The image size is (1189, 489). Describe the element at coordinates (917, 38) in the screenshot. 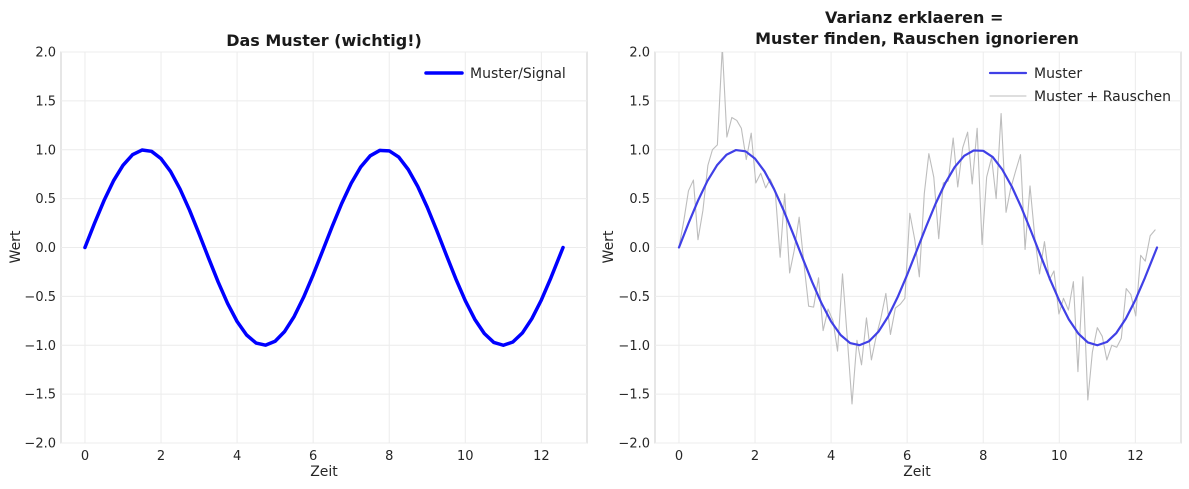

I see `chart-title-right-line-2: Muster finden, Rauschen ignorieren` at that location.